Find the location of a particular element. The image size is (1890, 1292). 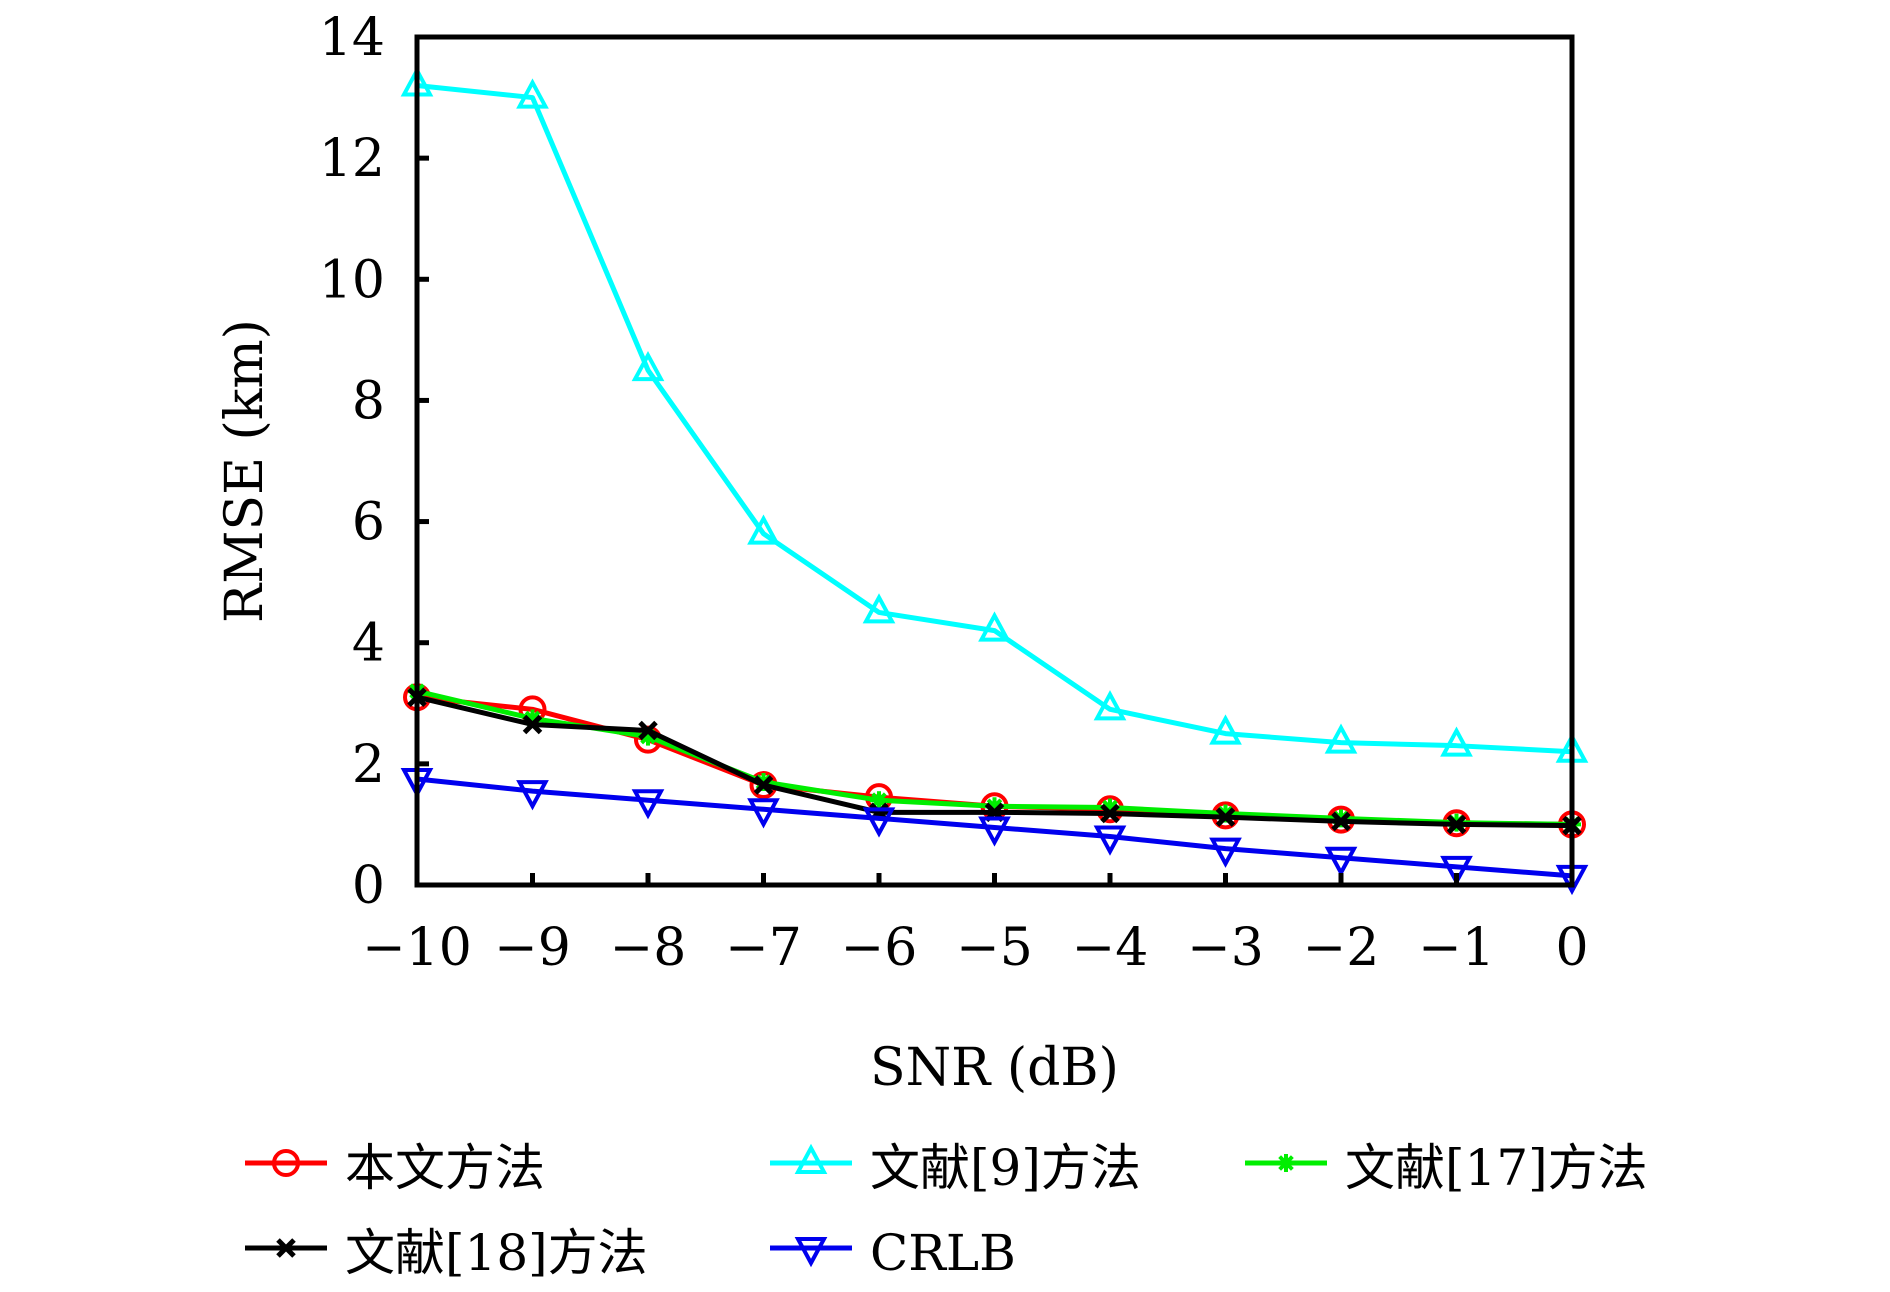

y-tick-label: 14 is located at coordinates (352, 38).